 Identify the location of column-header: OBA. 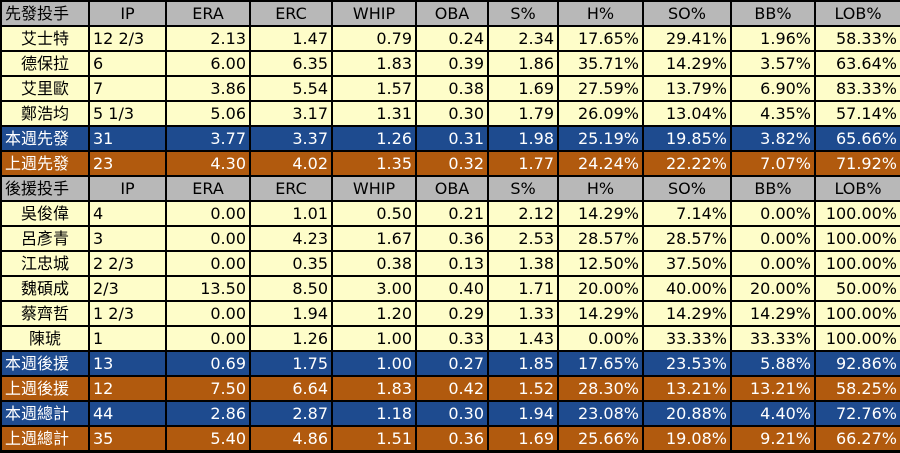
(452, 188).